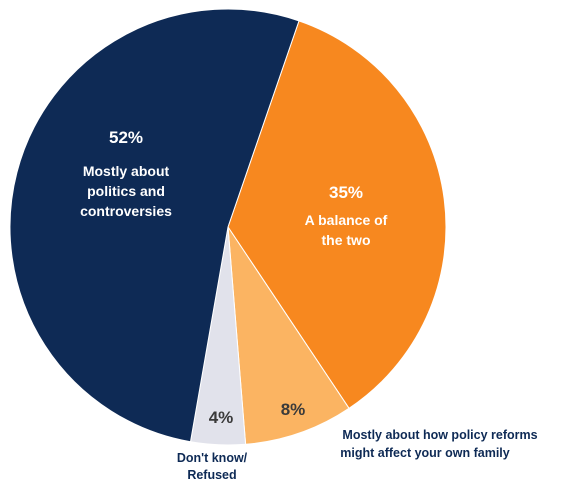  I want to click on slice-label-dontknow-line-2: Refused, so click(211, 475).